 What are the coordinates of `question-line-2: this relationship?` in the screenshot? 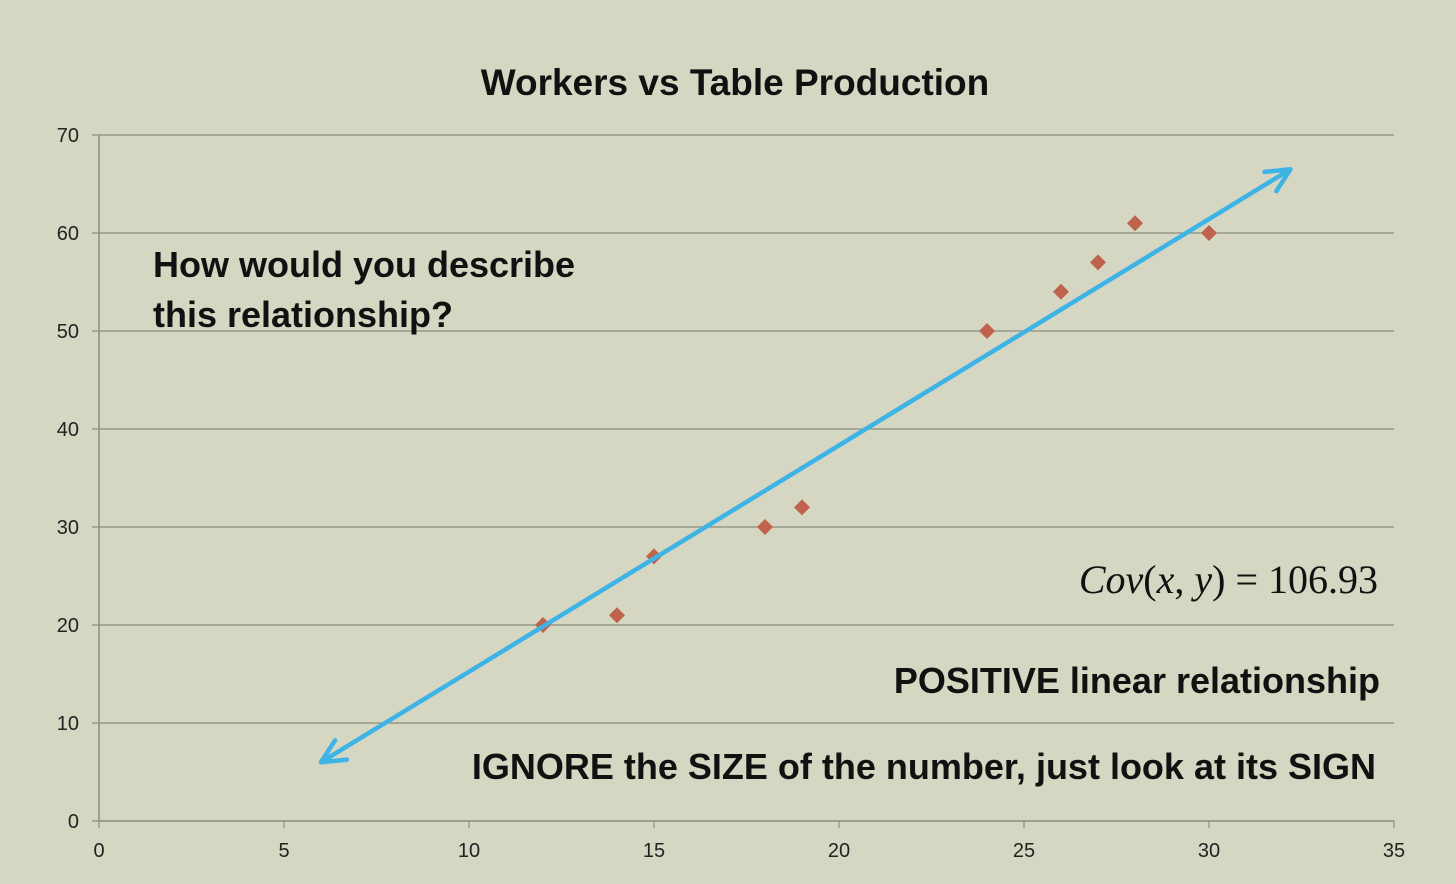 It's located at (303, 314).